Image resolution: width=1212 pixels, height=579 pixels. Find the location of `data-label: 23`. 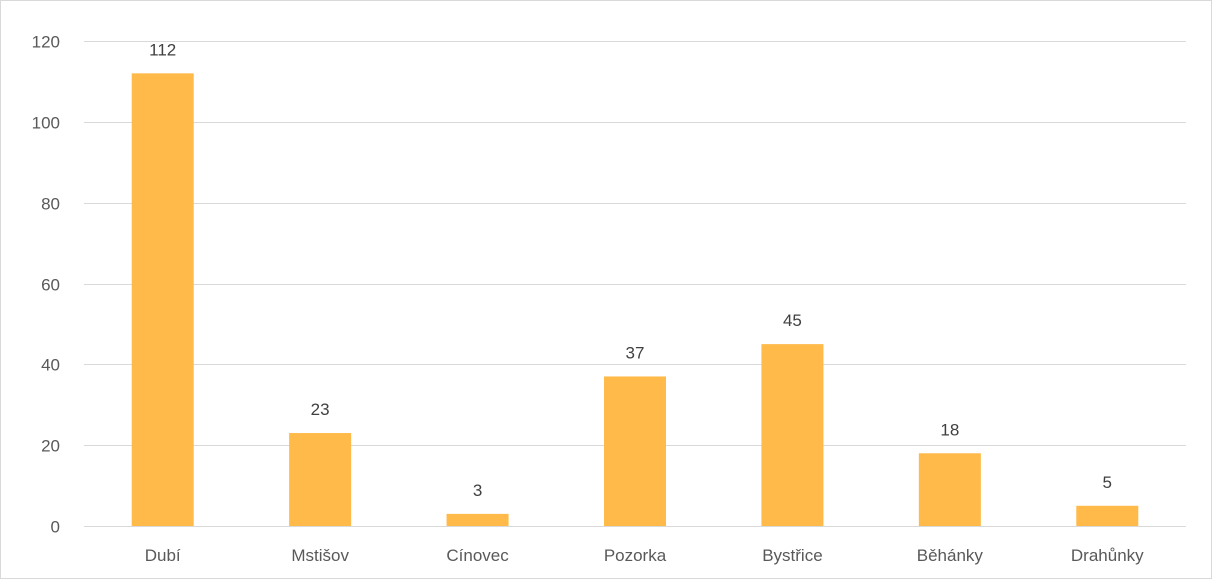

data-label: 23 is located at coordinates (320, 409).